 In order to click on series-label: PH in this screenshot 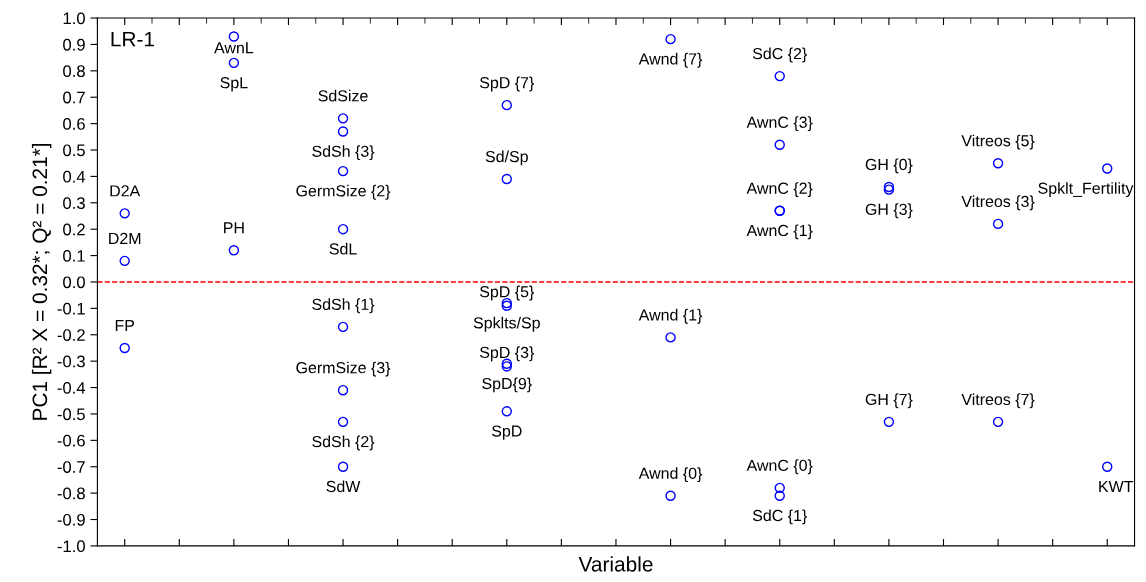, I will do `click(234, 228)`.